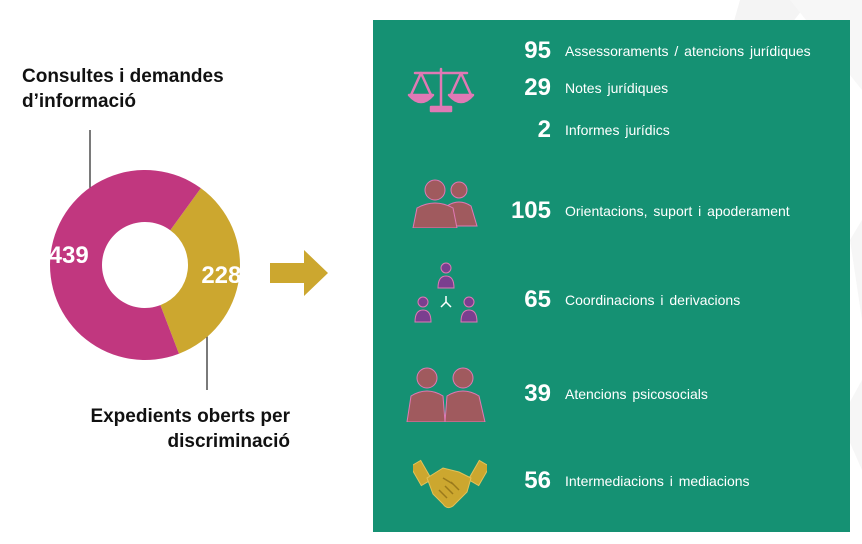  Describe the element at coordinates (657, 481) in the screenshot. I see `stat-label: Intermediacions i mediacions` at that location.